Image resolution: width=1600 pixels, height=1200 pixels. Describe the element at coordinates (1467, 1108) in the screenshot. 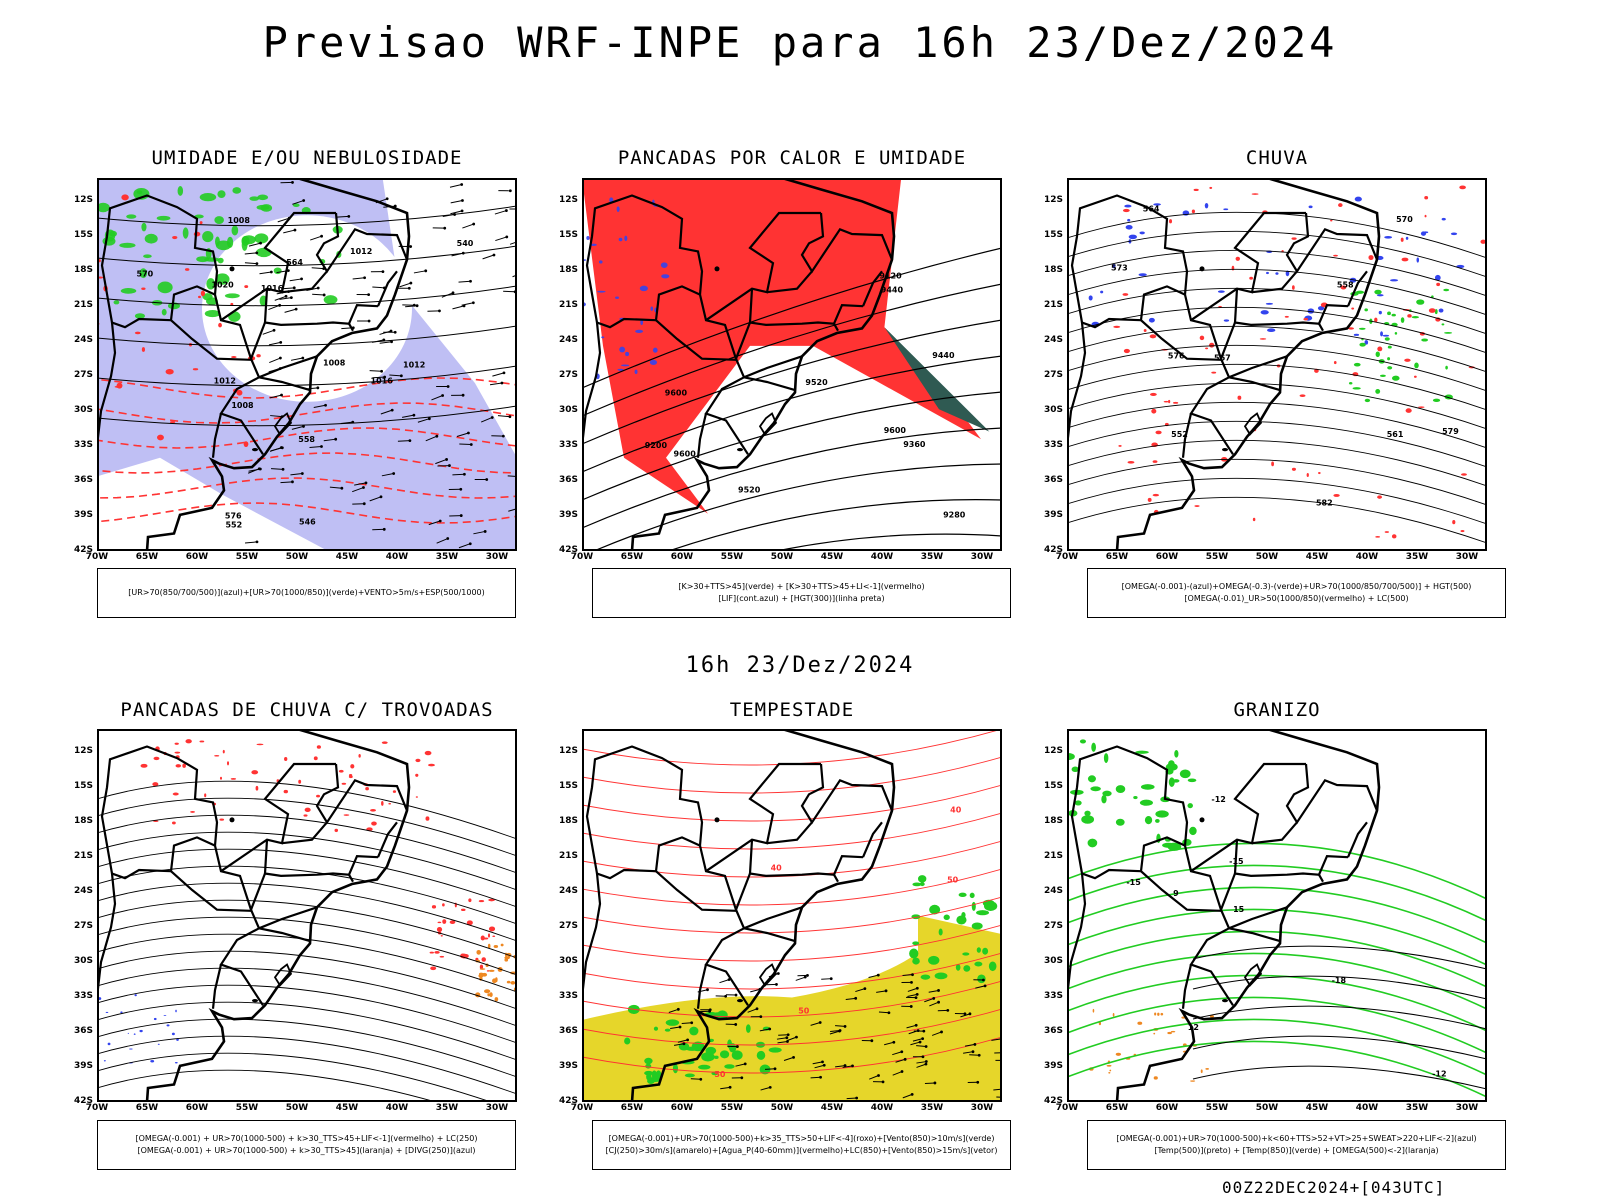

I see `lon-label: 30W` at that location.